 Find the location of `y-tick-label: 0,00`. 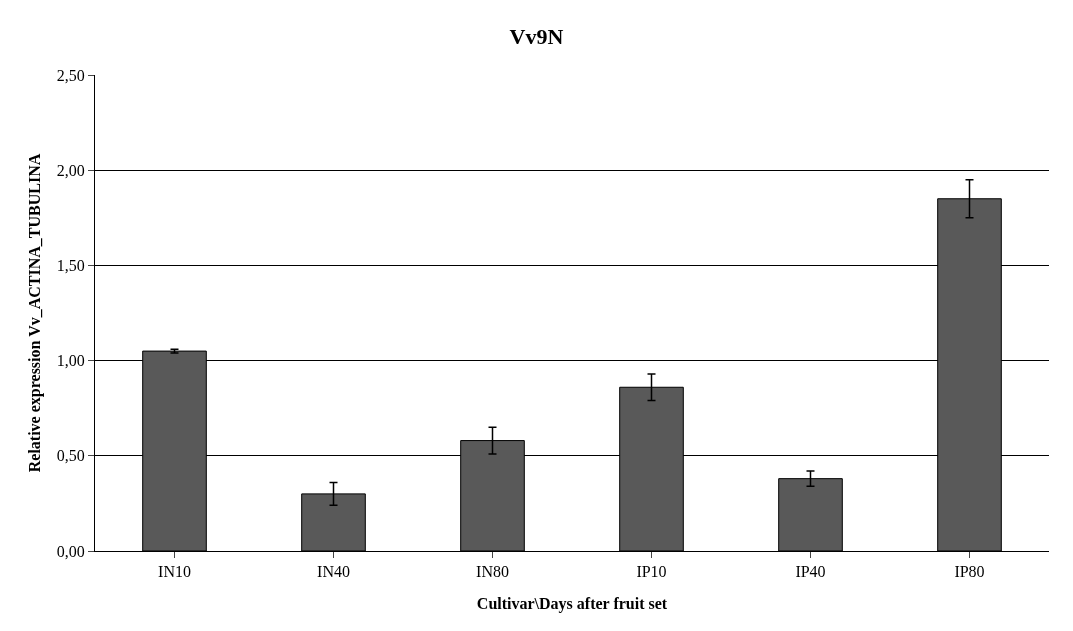

y-tick-label: 0,00 is located at coordinates (70, 551).